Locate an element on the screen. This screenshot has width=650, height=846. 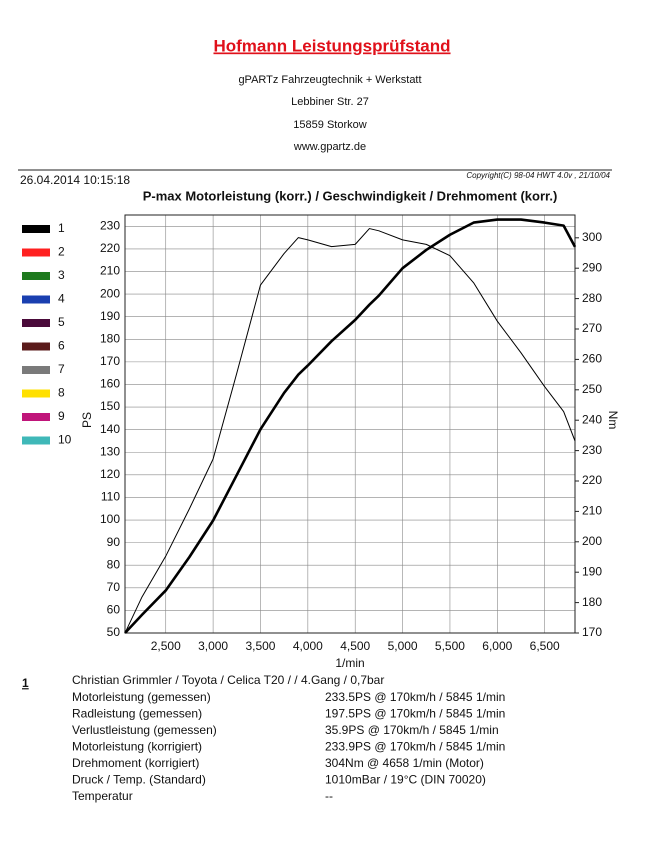
y-tick-label: 200 is located at coordinates (110, 293).